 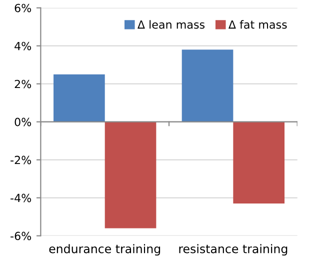 I want to click on y-tick-label: 6%, so click(x=23, y=8).